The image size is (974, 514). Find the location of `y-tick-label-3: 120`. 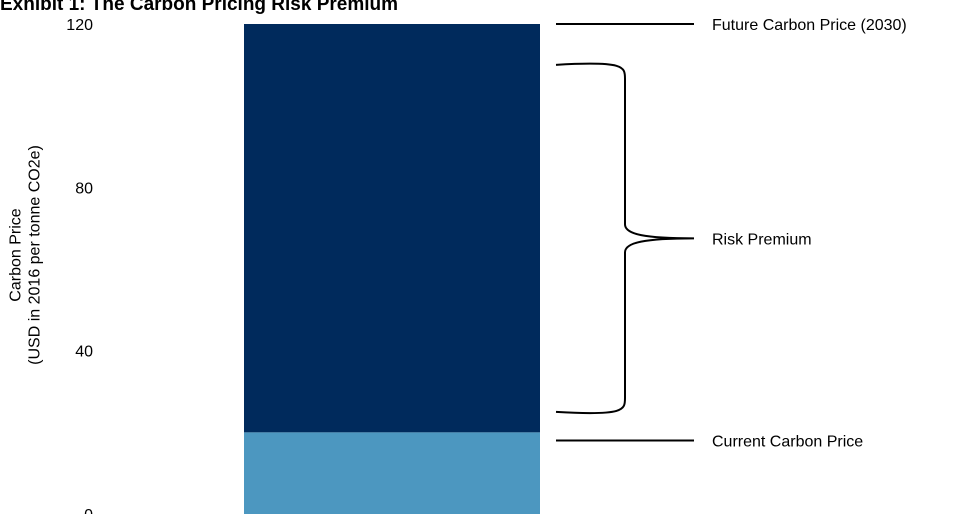

y-tick-label-3: 120 is located at coordinates (79, 25).